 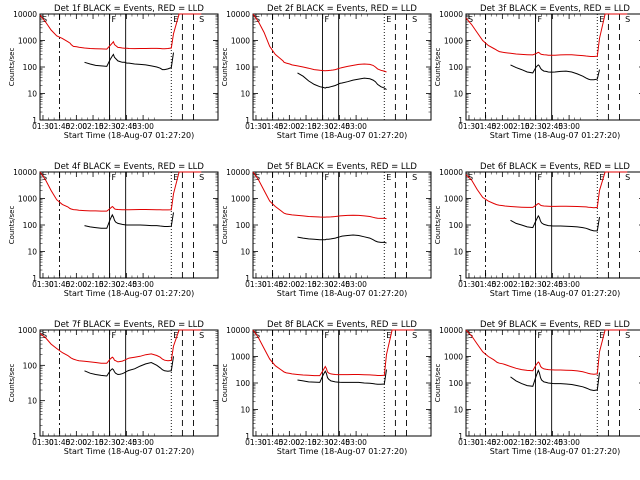 What do you see at coordinates (555, 325) in the screenshot?
I see `panel-title: Det 9f BLACK = Events, RED = LLD` at bounding box center [555, 325].